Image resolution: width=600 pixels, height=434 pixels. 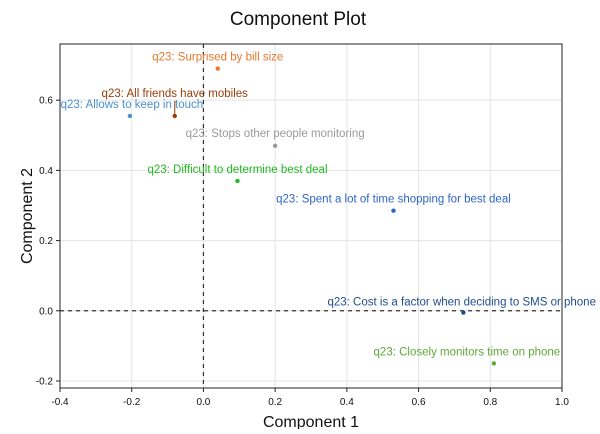 I want to click on y-tick-label: 0.6, so click(x=46, y=101).